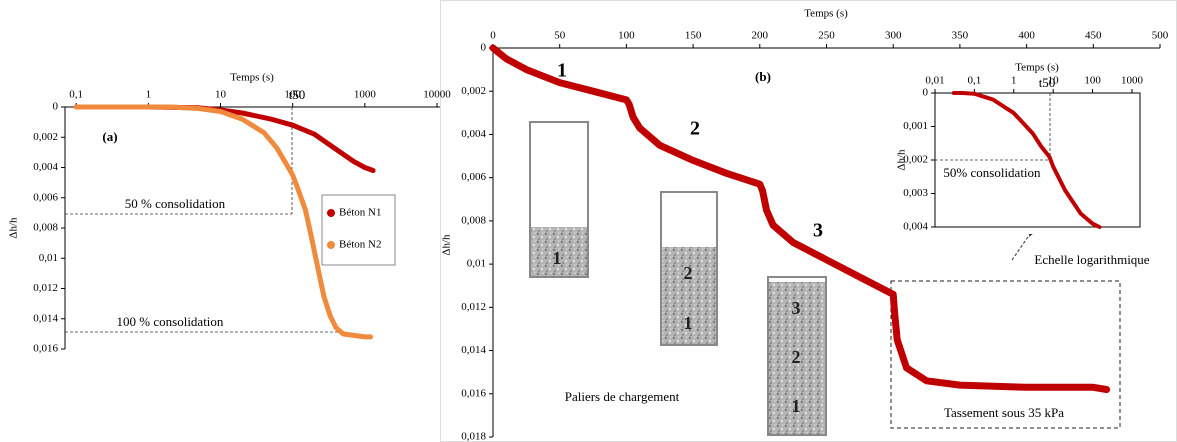 The height and width of the screenshot is (442, 1177). What do you see at coordinates (109, 136) in the screenshot?
I see `annotation: (a)` at bounding box center [109, 136].